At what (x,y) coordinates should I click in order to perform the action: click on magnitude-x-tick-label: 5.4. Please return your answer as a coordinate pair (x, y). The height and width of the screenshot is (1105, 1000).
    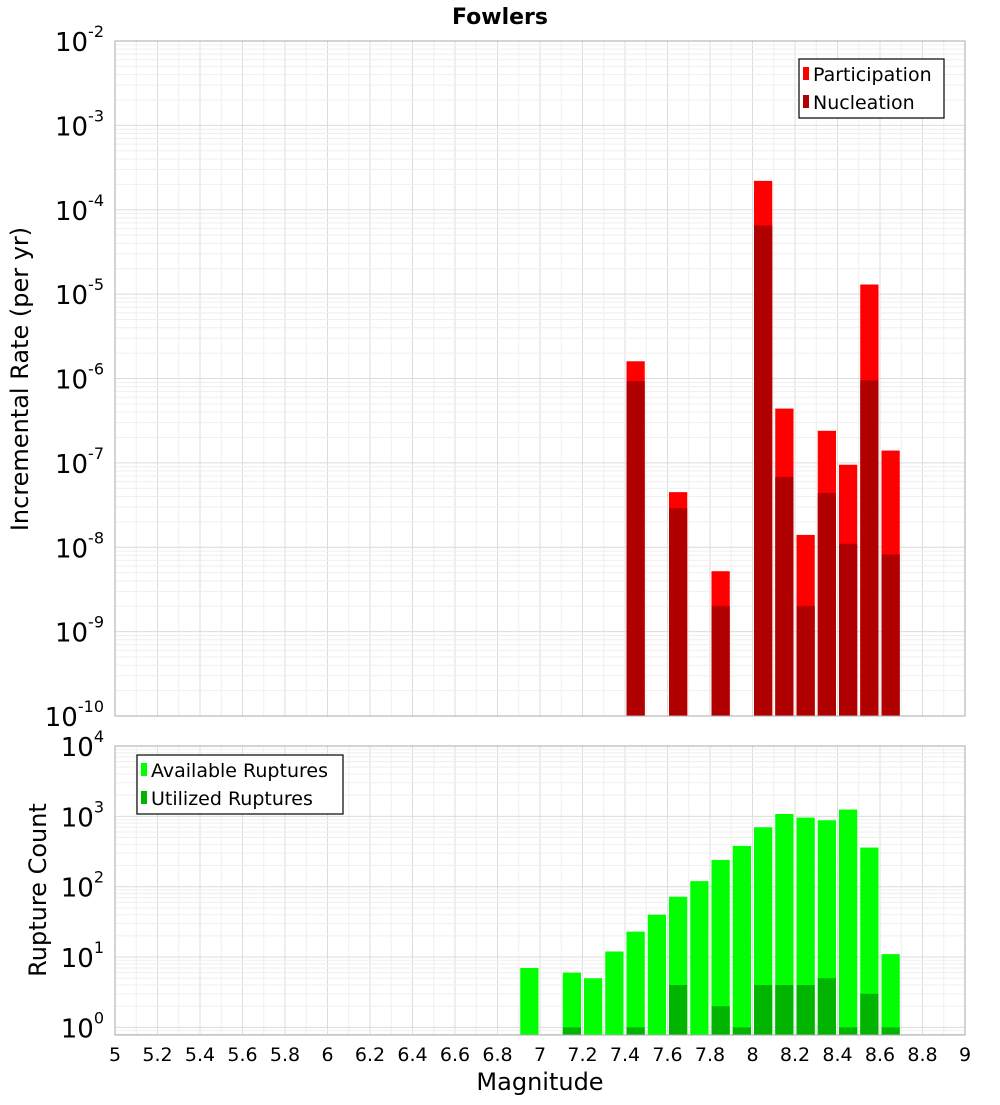
    Looking at the image, I should click on (200, 1055).